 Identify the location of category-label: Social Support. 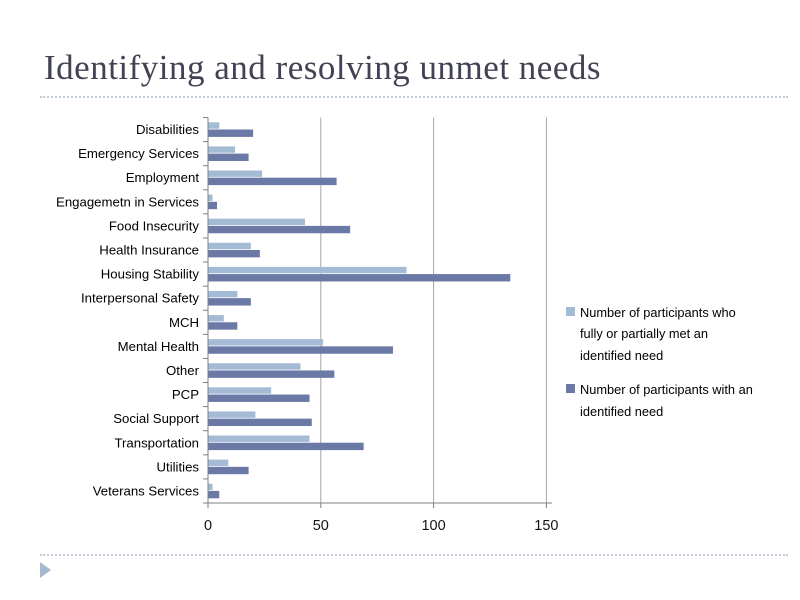
(156, 418).